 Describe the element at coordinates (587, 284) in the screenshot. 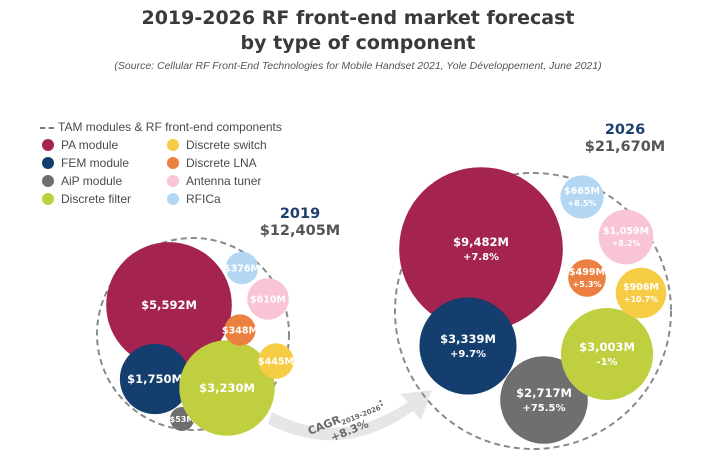

I see `cagr-label: +5.3%` at that location.